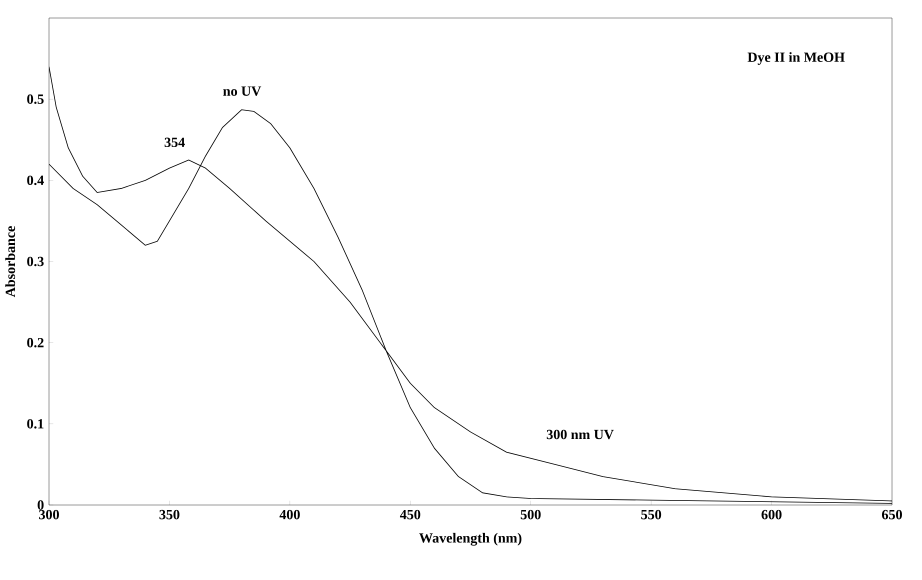  What do you see at coordinates (35, 261) in the screenshot?
I see `y-tick-label: 0.3` at bounding box center [35, 261].